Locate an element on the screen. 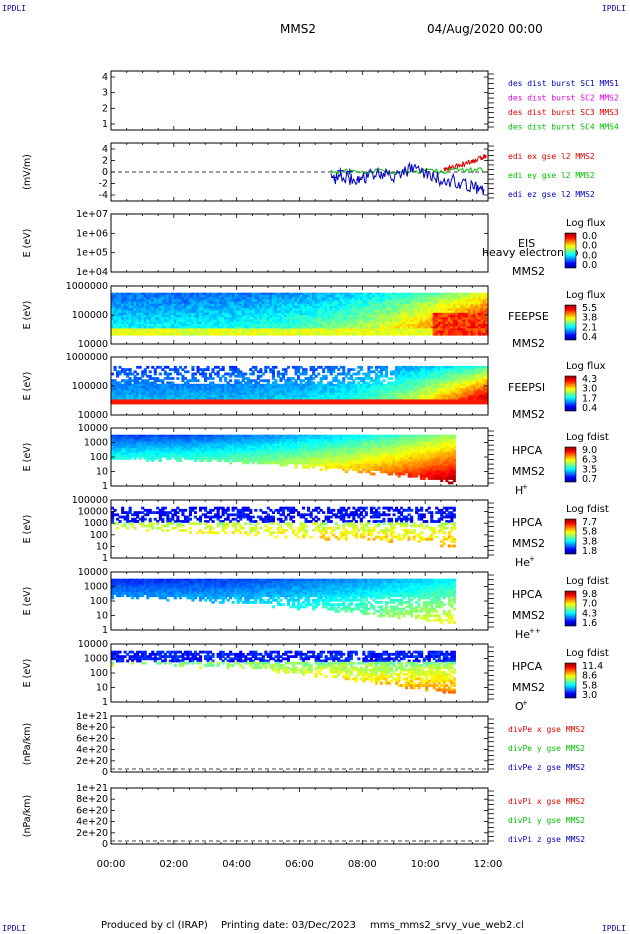 The image size is (630, 934). corner-label-top-left: IPDLI is located at coordinates (14, 8).